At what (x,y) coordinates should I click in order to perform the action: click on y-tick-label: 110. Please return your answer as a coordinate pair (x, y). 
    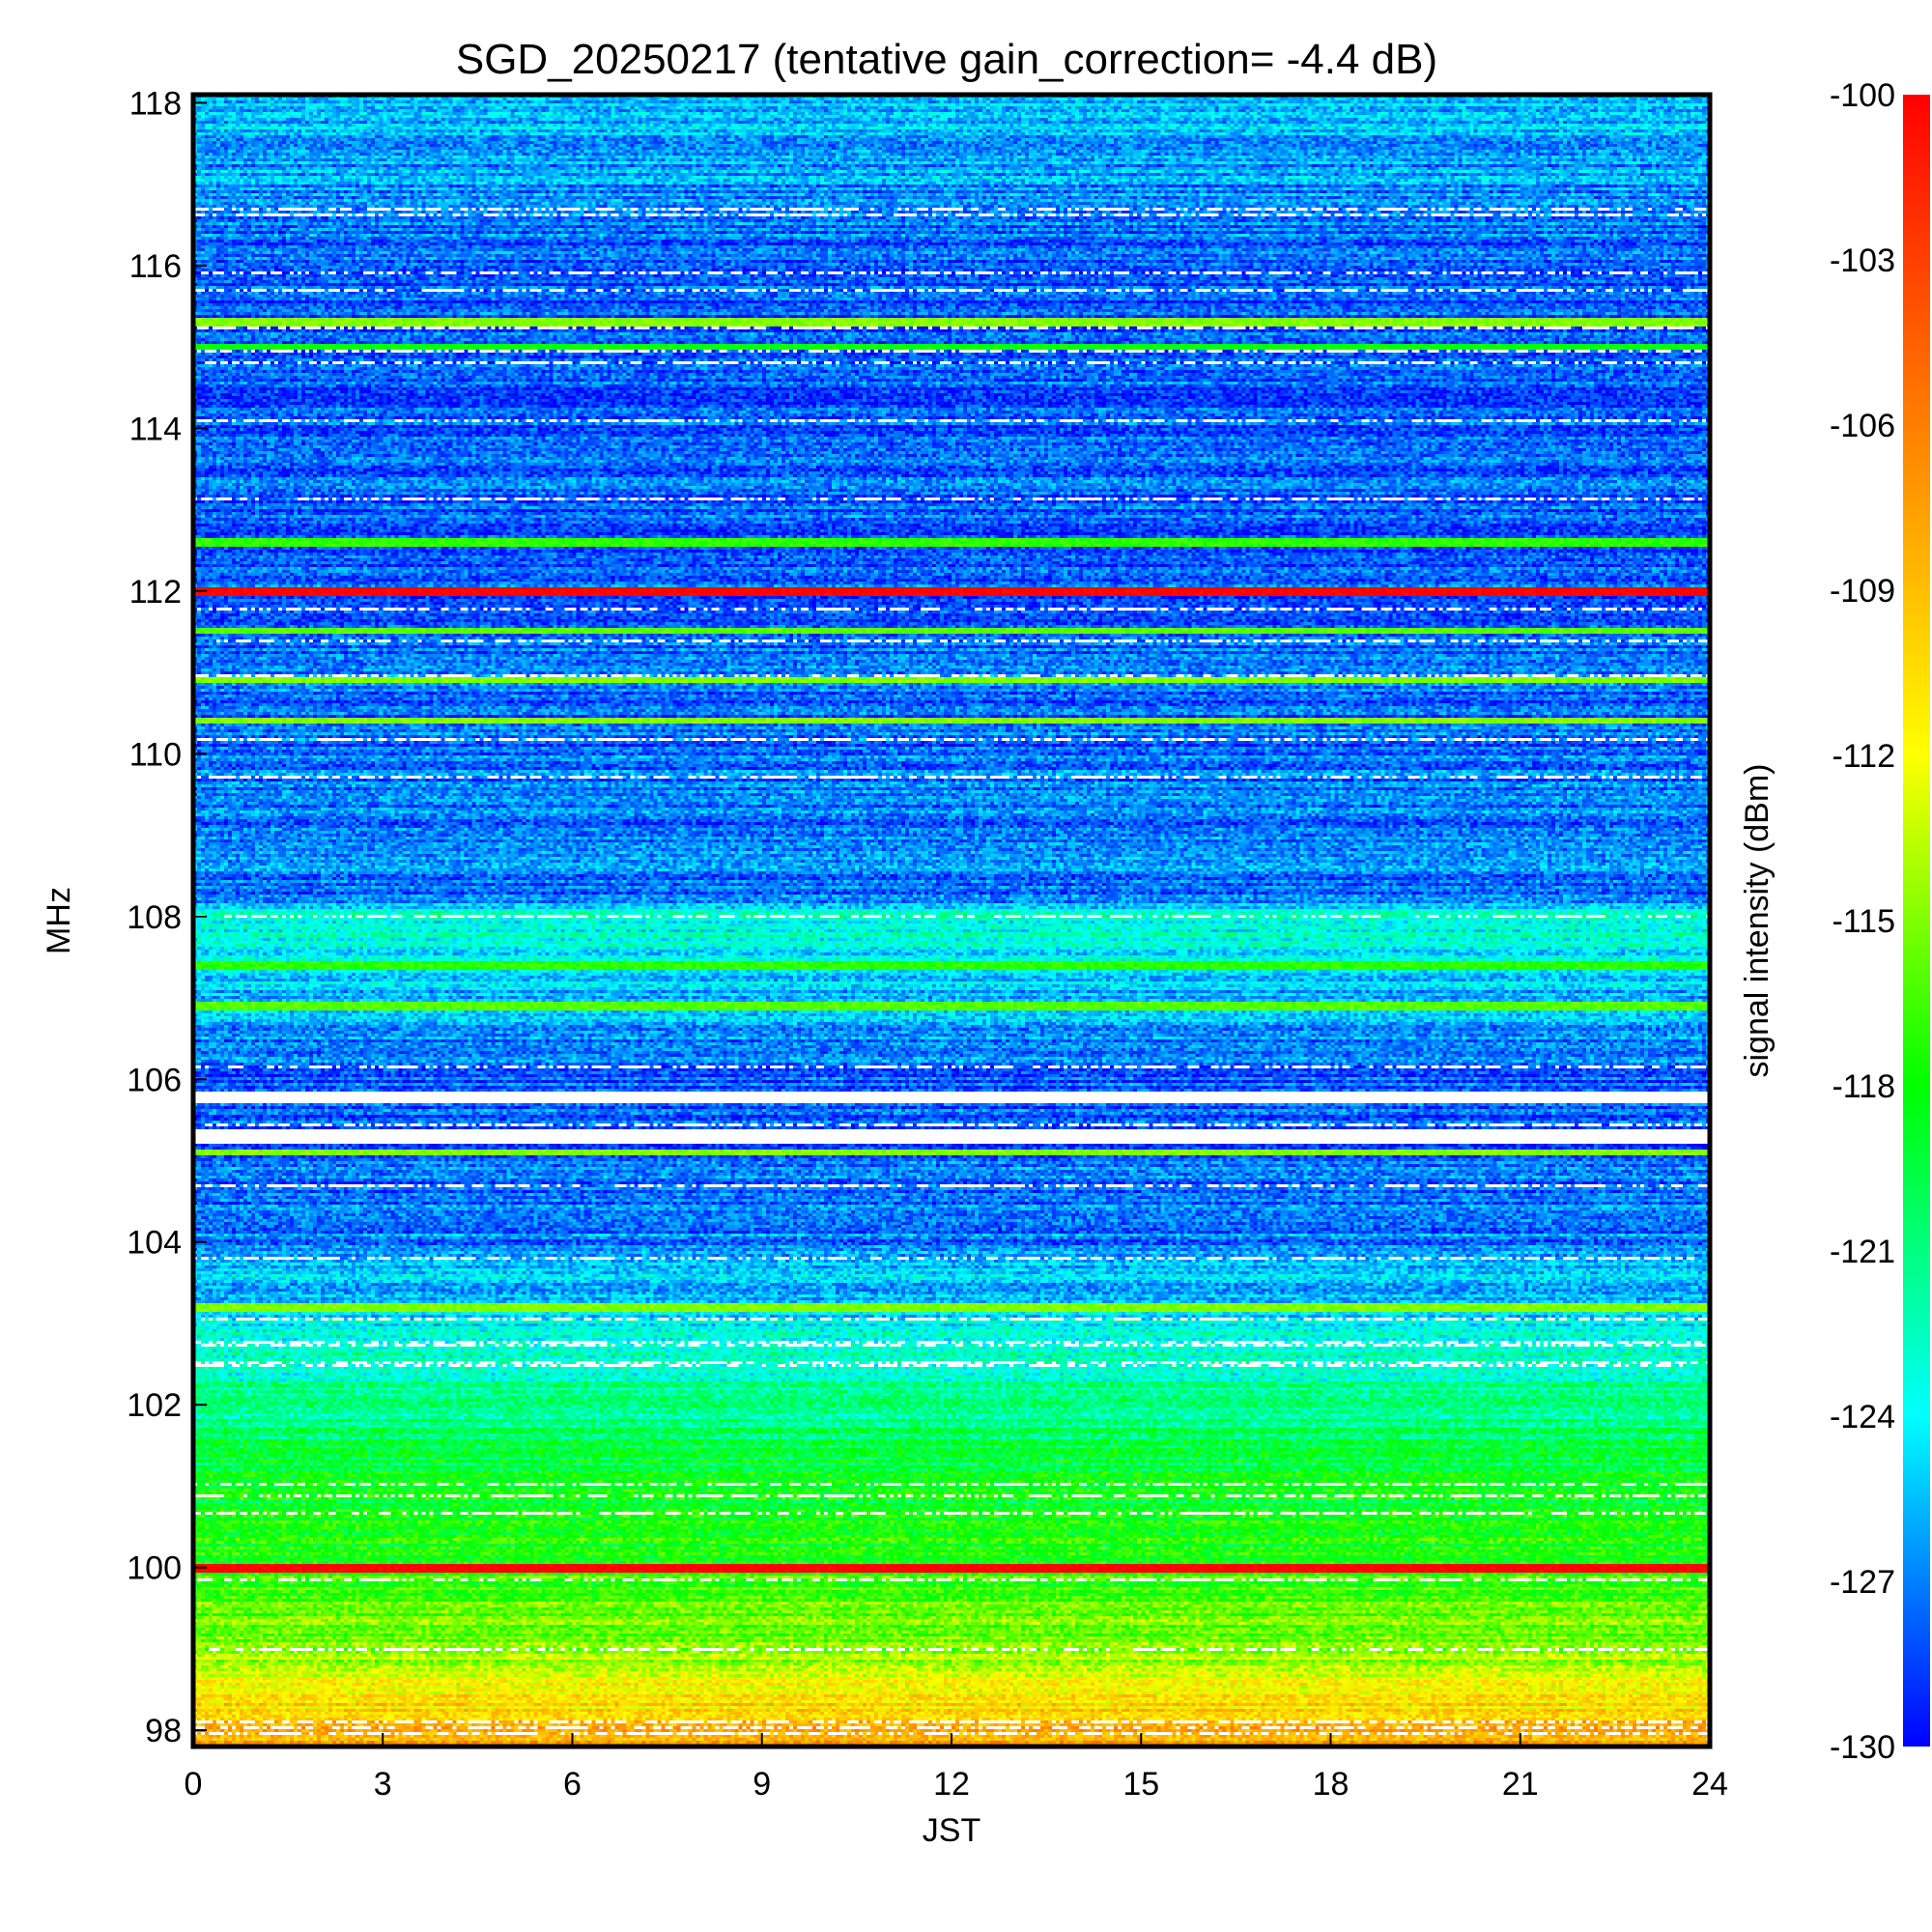
    Looking at the image, I should click on (155, 754).